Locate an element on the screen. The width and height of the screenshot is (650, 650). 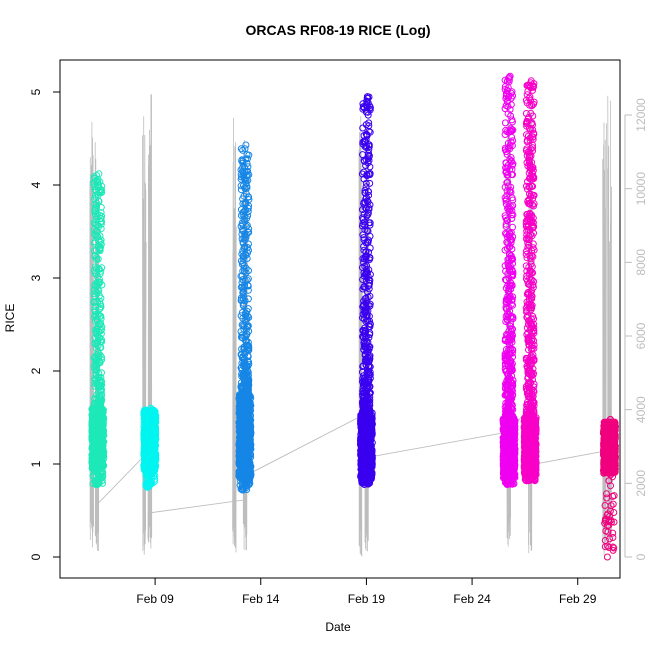
series-rf11 is located at coordinates (366, 290).